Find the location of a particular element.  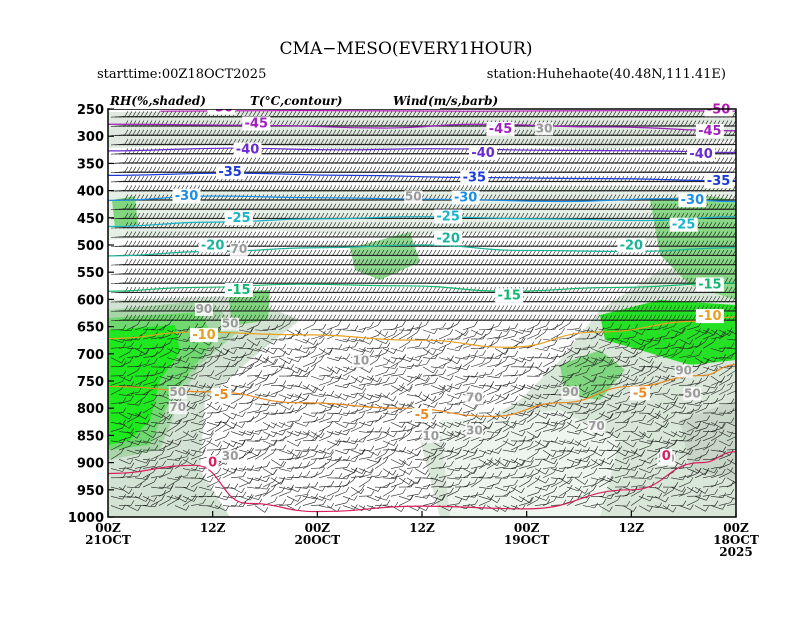

chart-title: CMA−MESO(EVERY1HOUR) is located at coordinates (406, 49).